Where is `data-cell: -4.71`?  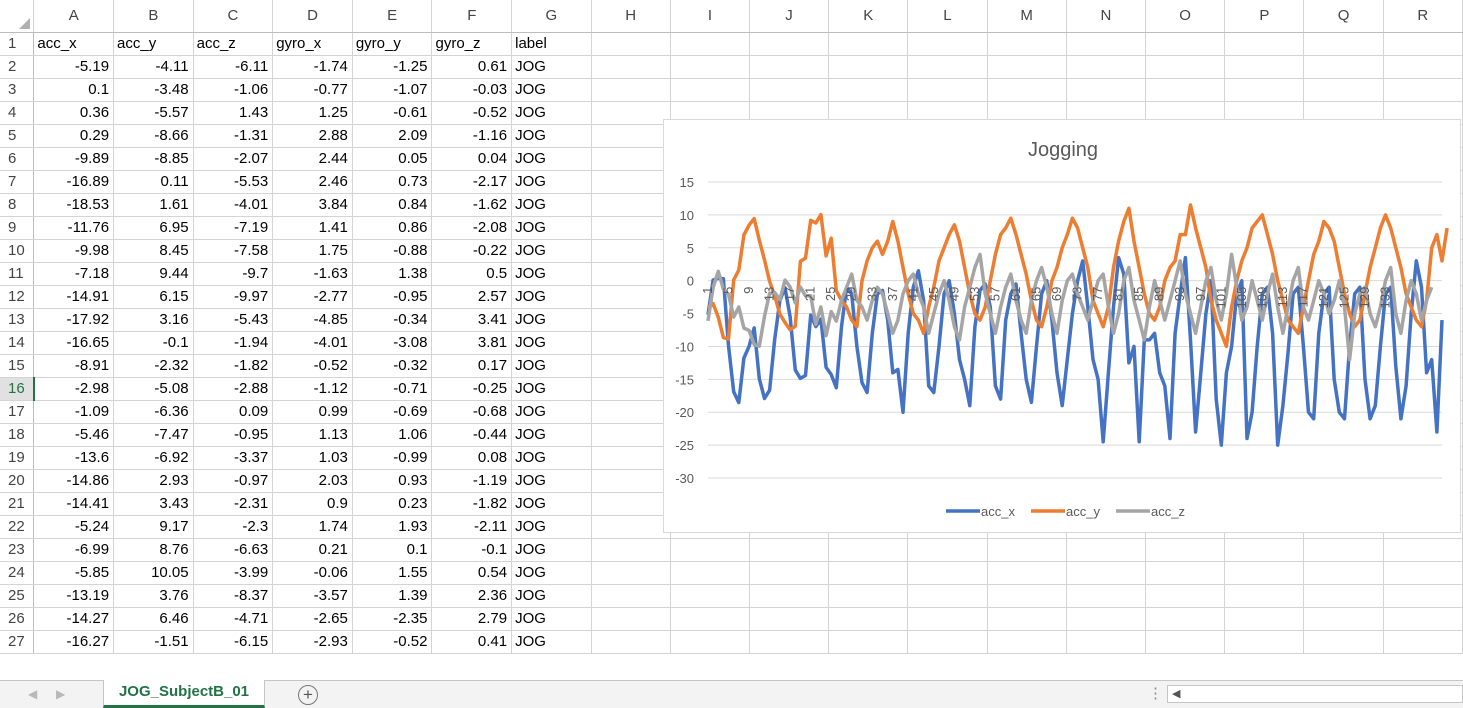 data-cell: -4.71 is located at coordinates (233, 619).